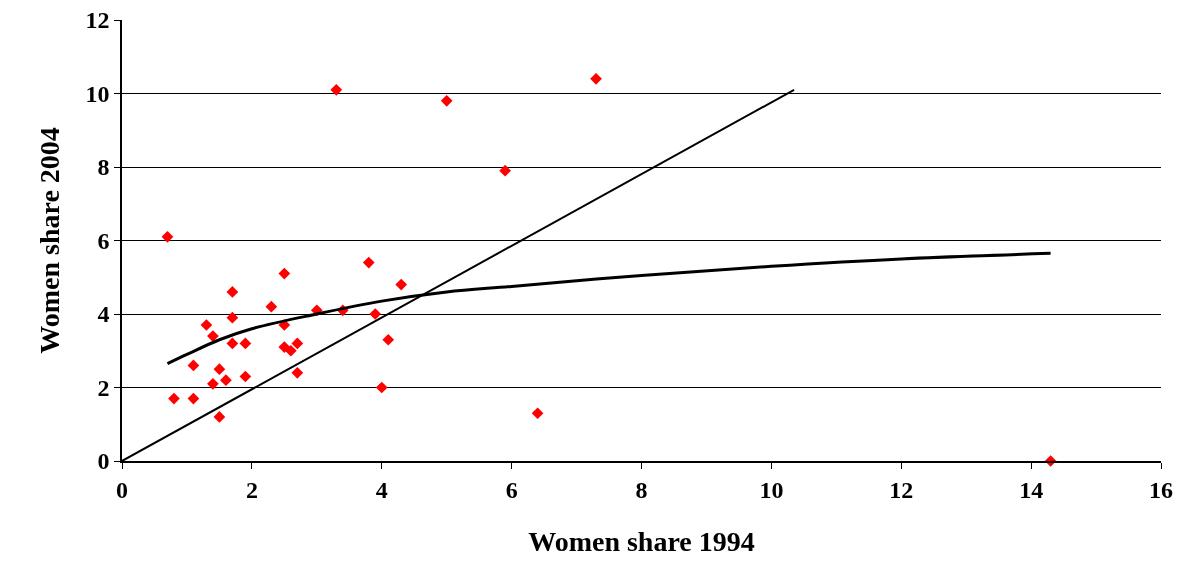 The image size is (1187, 587). Describe the element at coordinates (103, 240) in the screenshot. I see `y-tick-label: 6` at that location.